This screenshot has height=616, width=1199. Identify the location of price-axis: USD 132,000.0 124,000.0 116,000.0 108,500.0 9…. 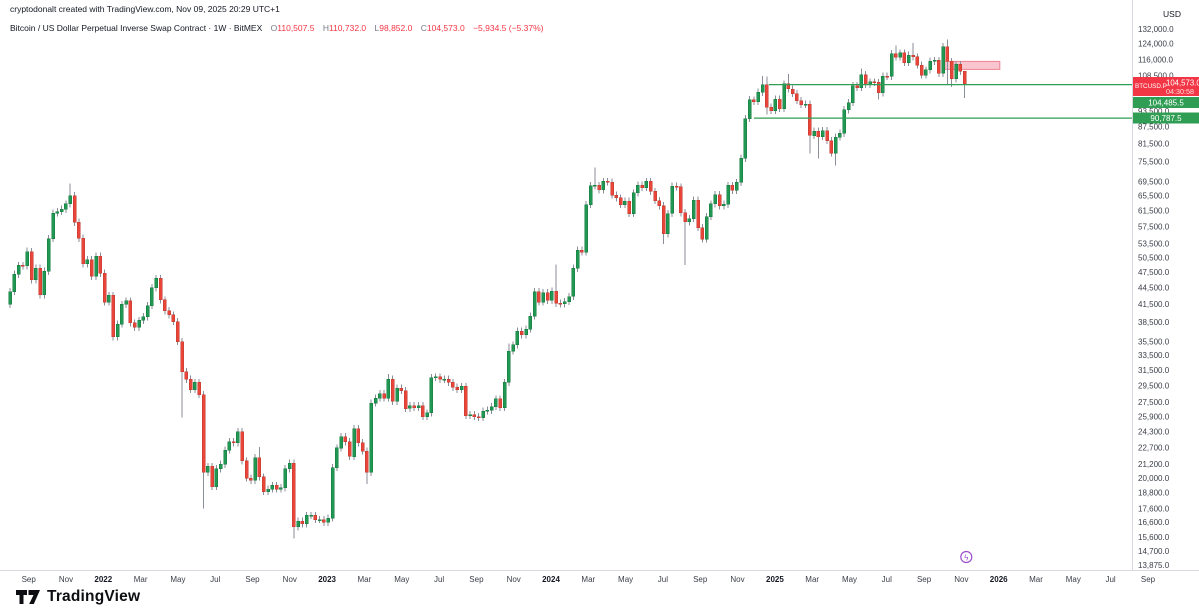
(1166, 285).